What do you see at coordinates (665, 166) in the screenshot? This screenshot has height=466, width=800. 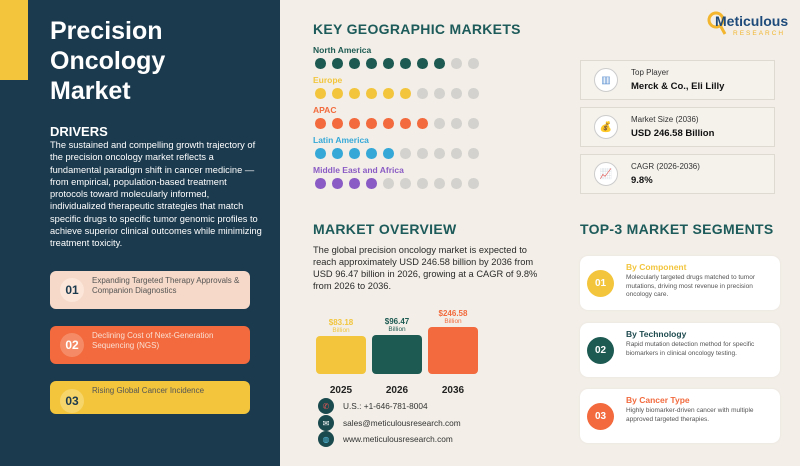 I see `stat-label: CAGR (2026-2036)` at bounding box center [665, 166].